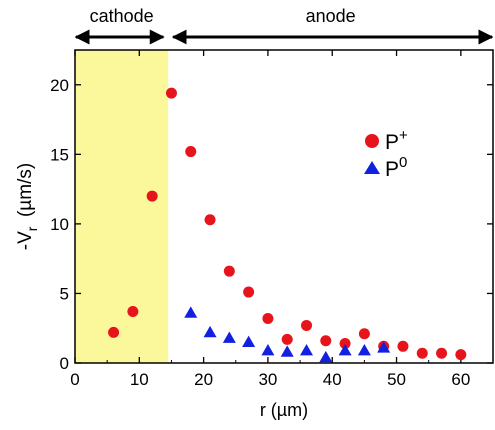 The width and height of the screenshot is (495, 430). I want to click on x-tick-label: 10, so click(139, 379).